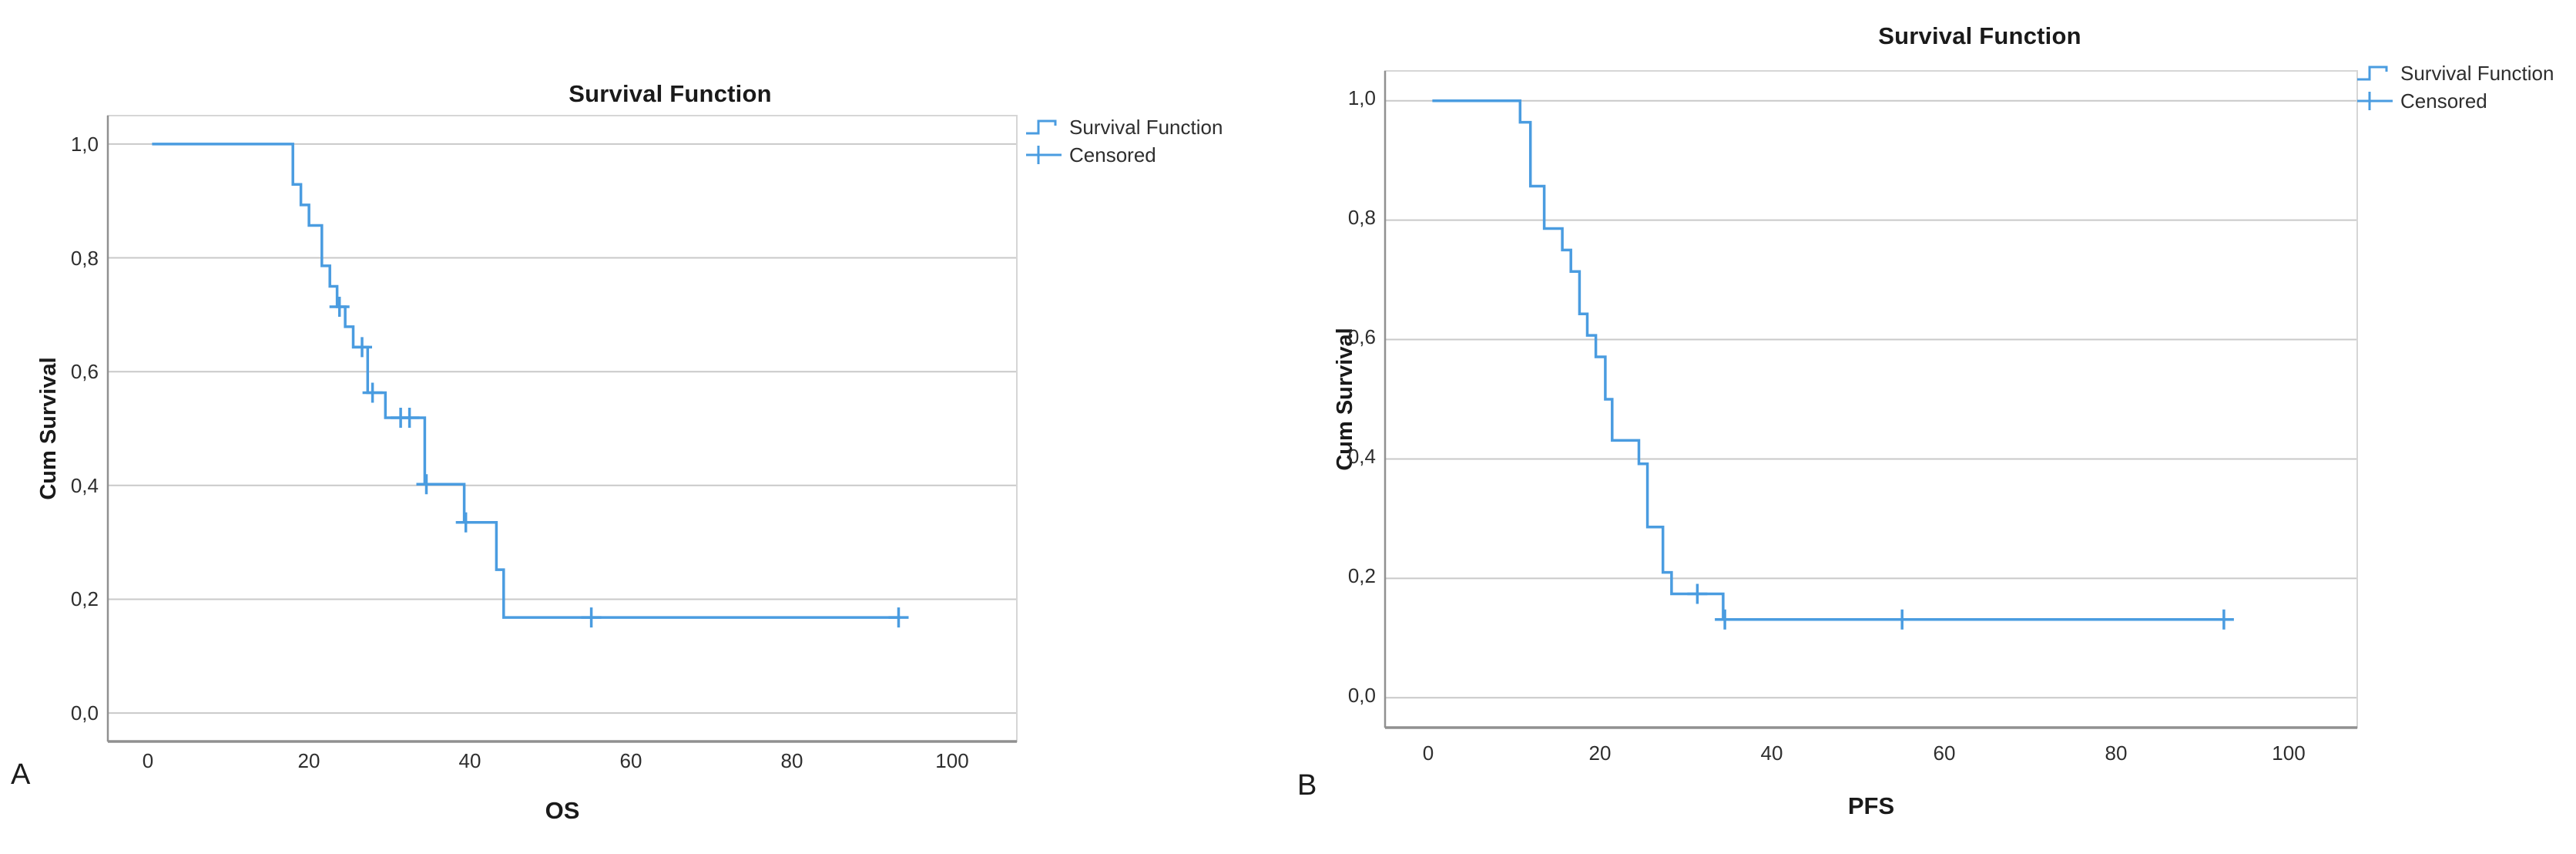 Image resolution: width=2576 pixels, height=854 pixels. I want to click on y-axis-title-b: Cum Survival, so click(1345, 399).